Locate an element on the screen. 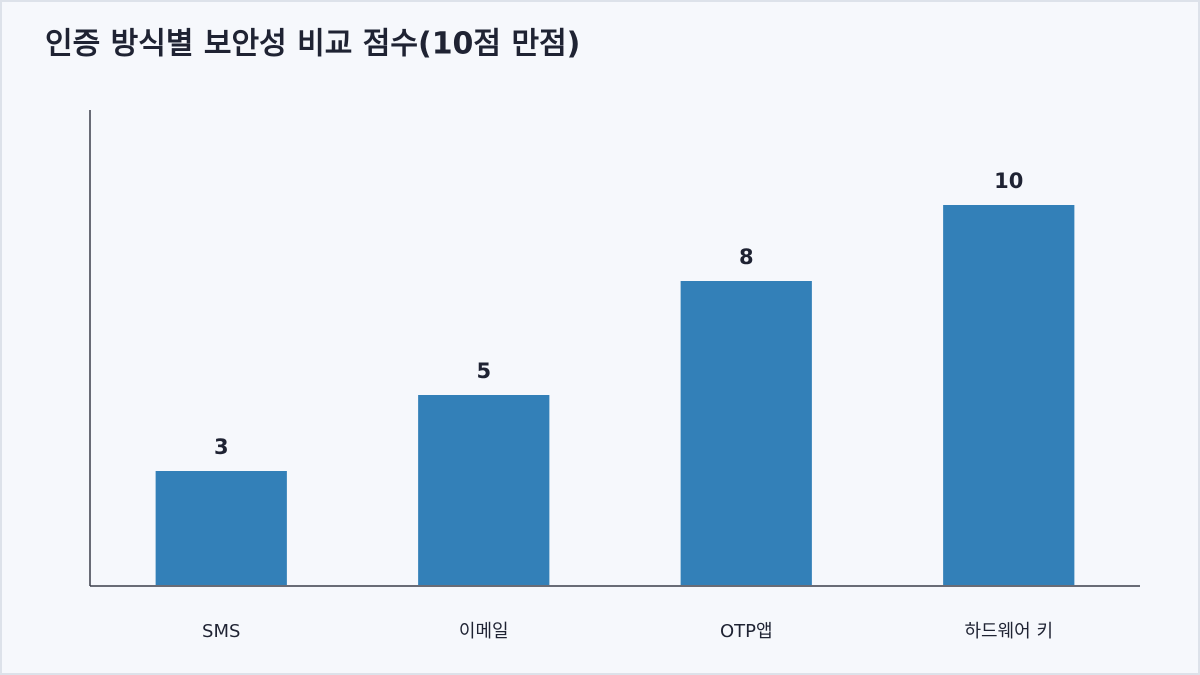 This screenshot has height=675, width=1200. x-tick-label: 하드웨어 키 is located at coordinates (1008, 631).